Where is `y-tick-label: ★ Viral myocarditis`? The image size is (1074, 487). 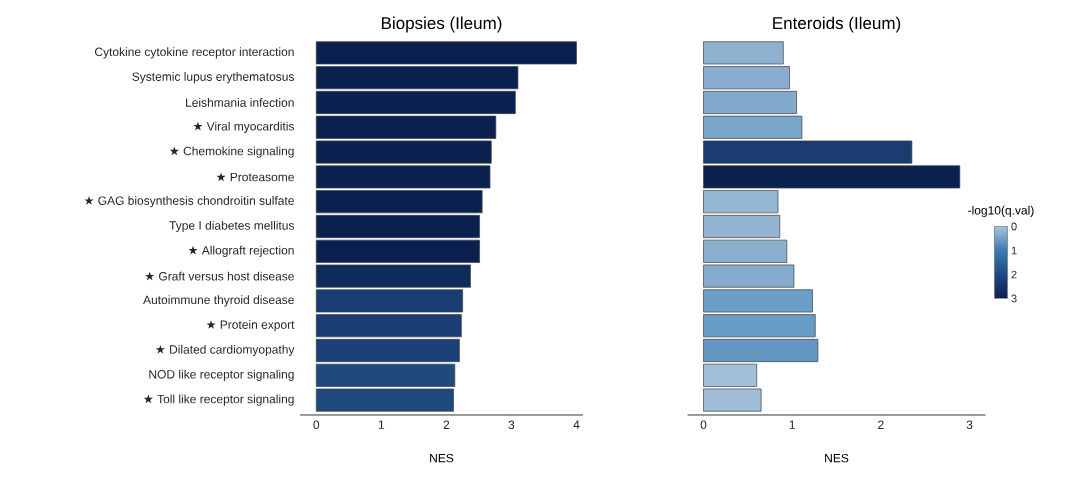
y-tick-label: ★ Viral myocarditis is located at coordinates (244, 127).